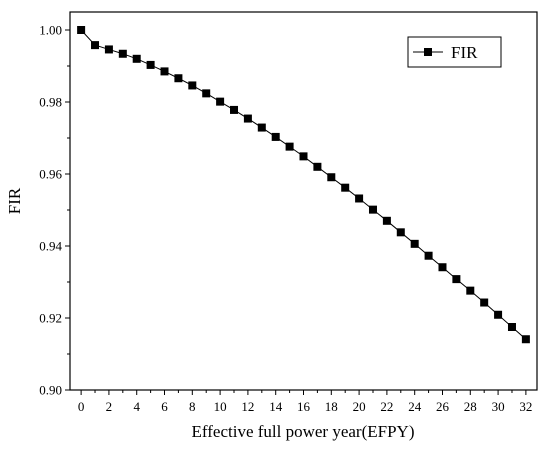  I want to click on x-tick-label: 20, so click(359, 406).